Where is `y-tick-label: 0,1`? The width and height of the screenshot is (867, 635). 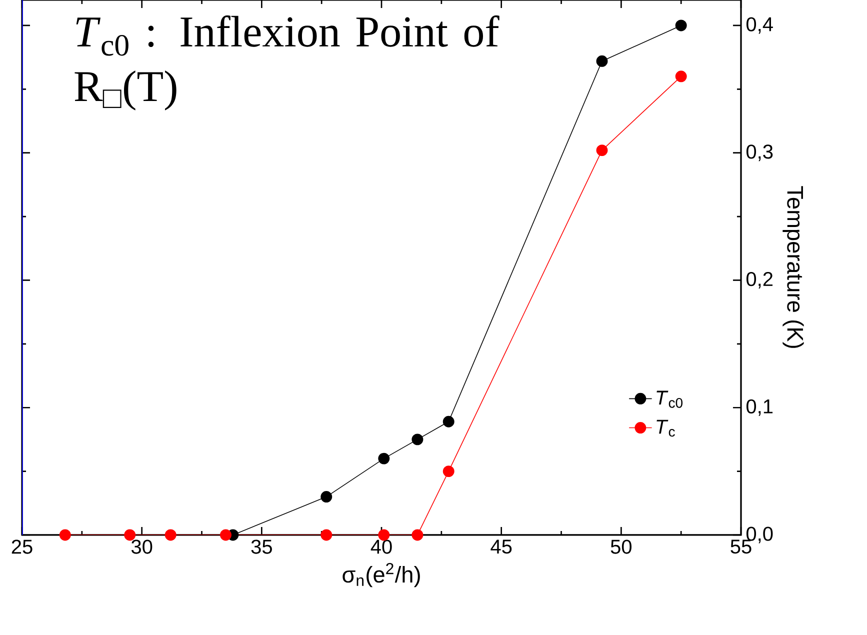 y-tick-label: 0,1 is located at coordinates (759, 407).